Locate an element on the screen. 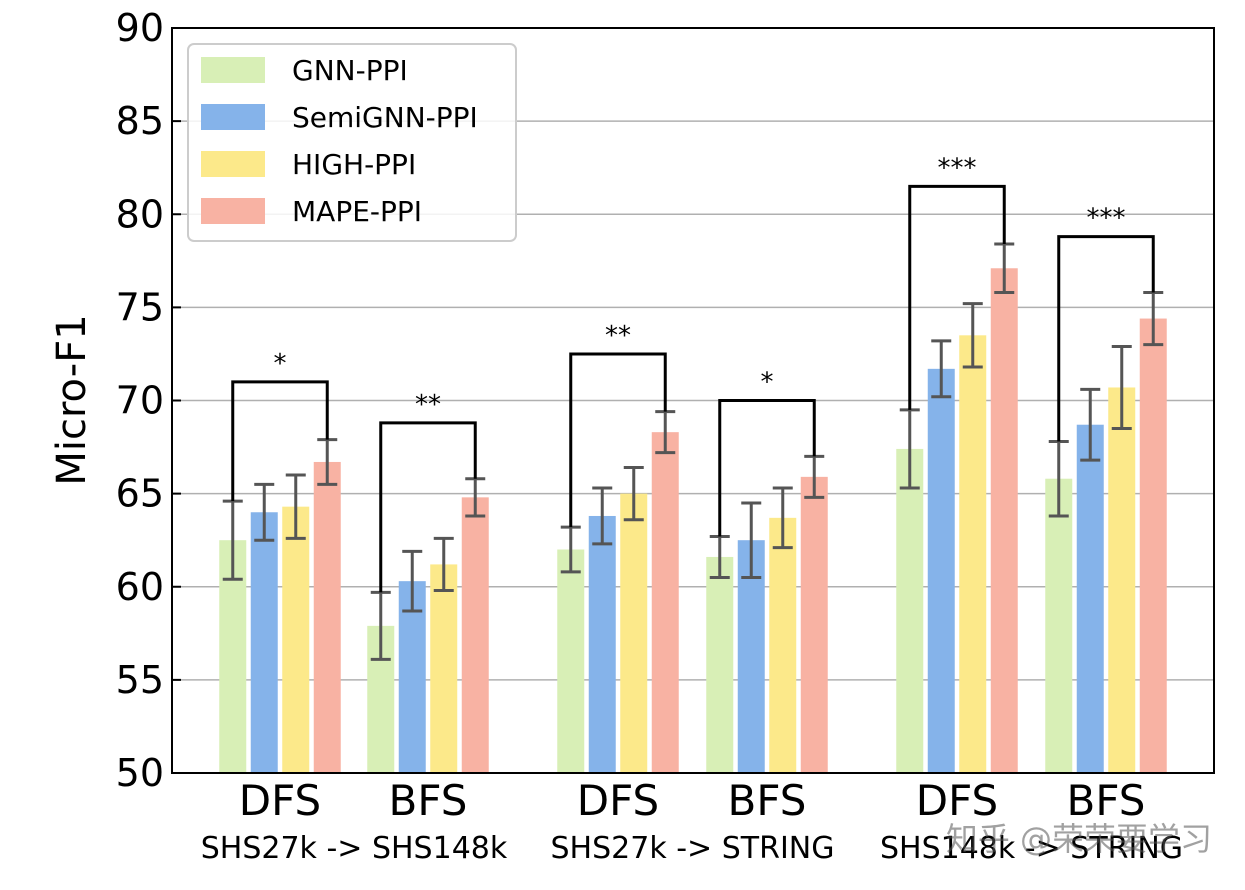 The image size is (1245, 890). y-tick-label: 65 is located at coordinates (140, 494).